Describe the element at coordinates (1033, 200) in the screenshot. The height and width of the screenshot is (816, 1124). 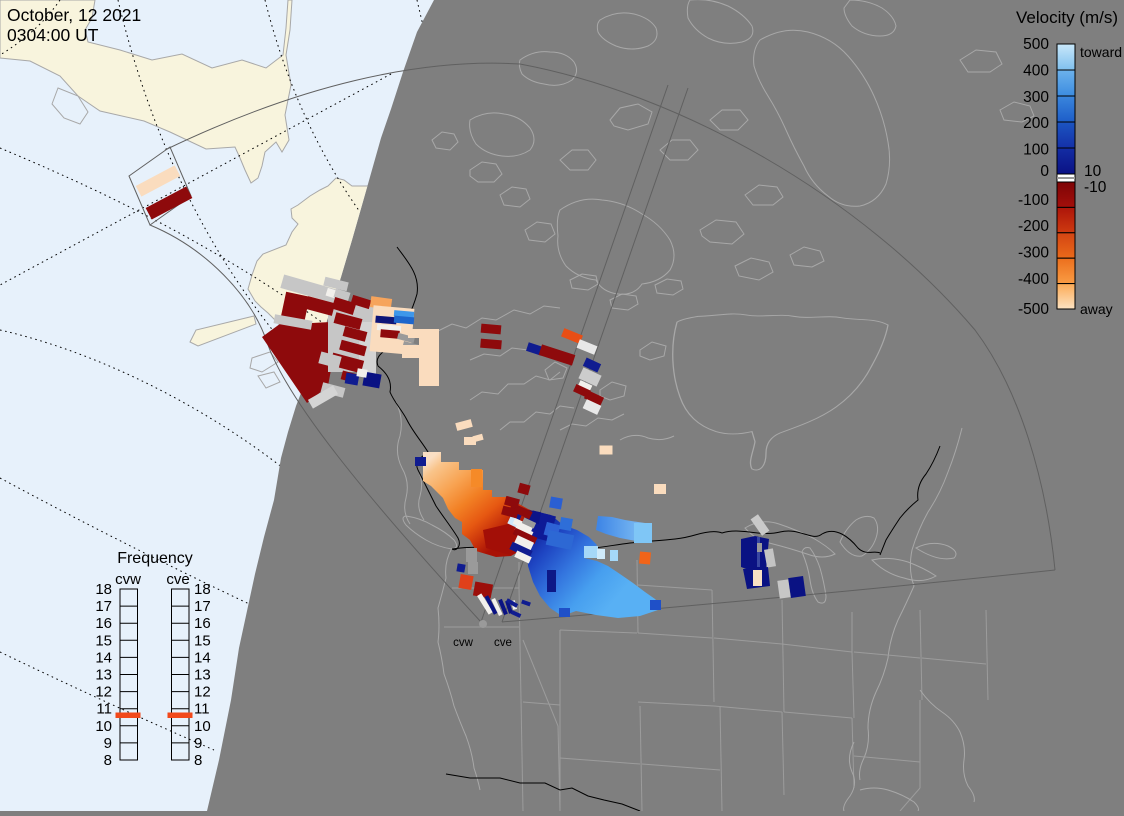
I see `svg-text: -100` at that location.